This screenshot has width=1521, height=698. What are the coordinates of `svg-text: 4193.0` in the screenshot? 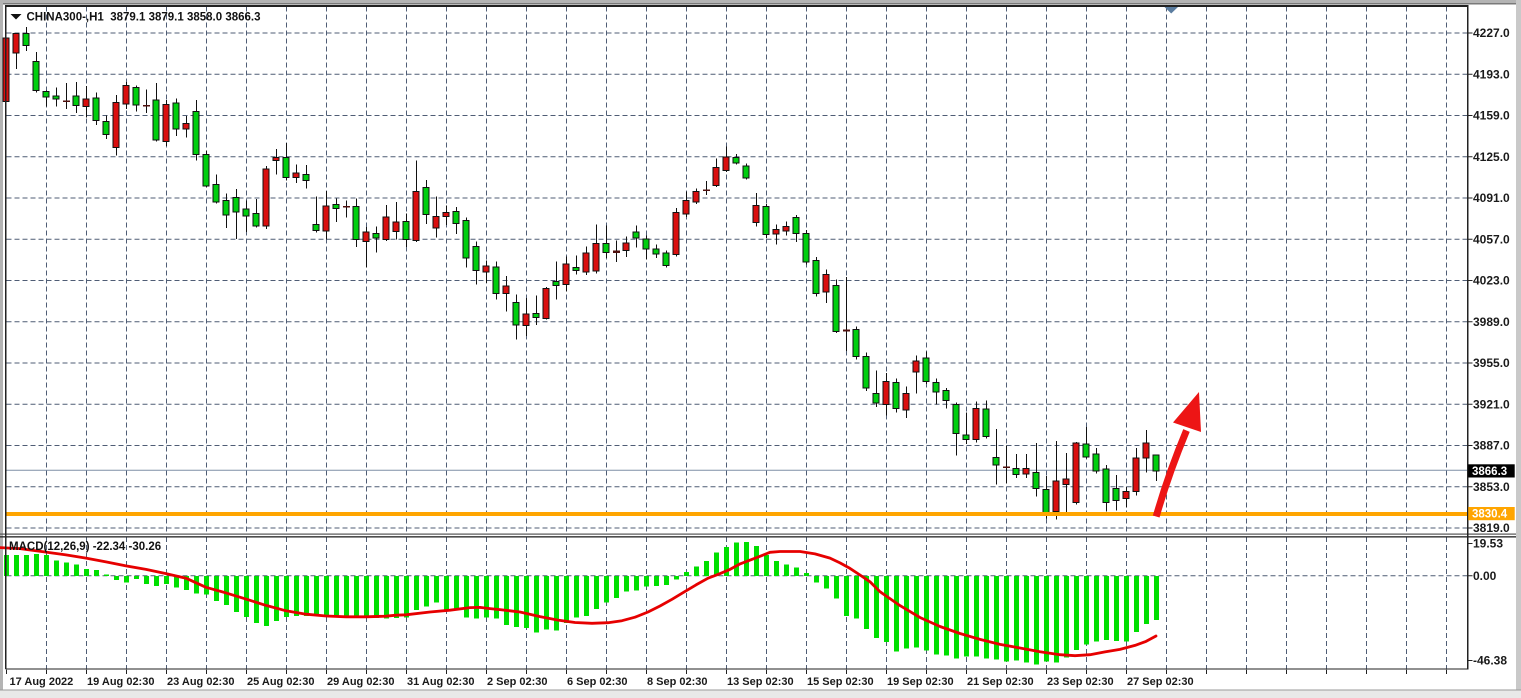 It's located at (1491, 74).